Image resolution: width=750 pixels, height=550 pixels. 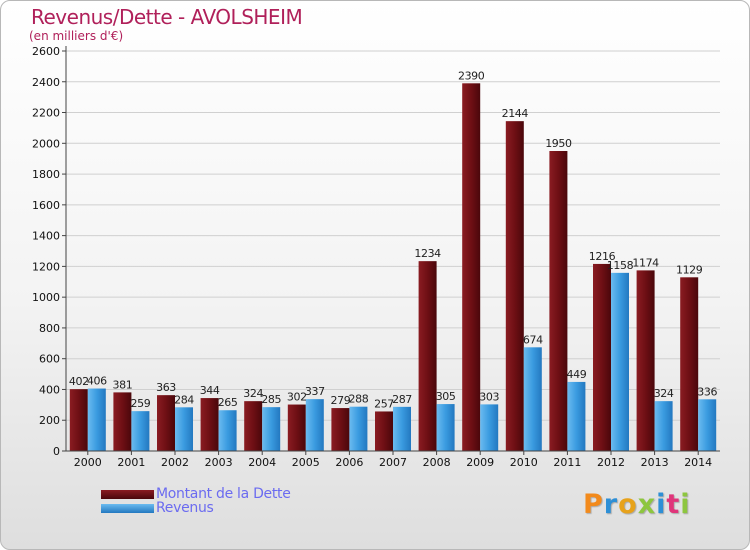 I want to click on legend: Montant de la Dette Revenus, so click(x=196, y=501).